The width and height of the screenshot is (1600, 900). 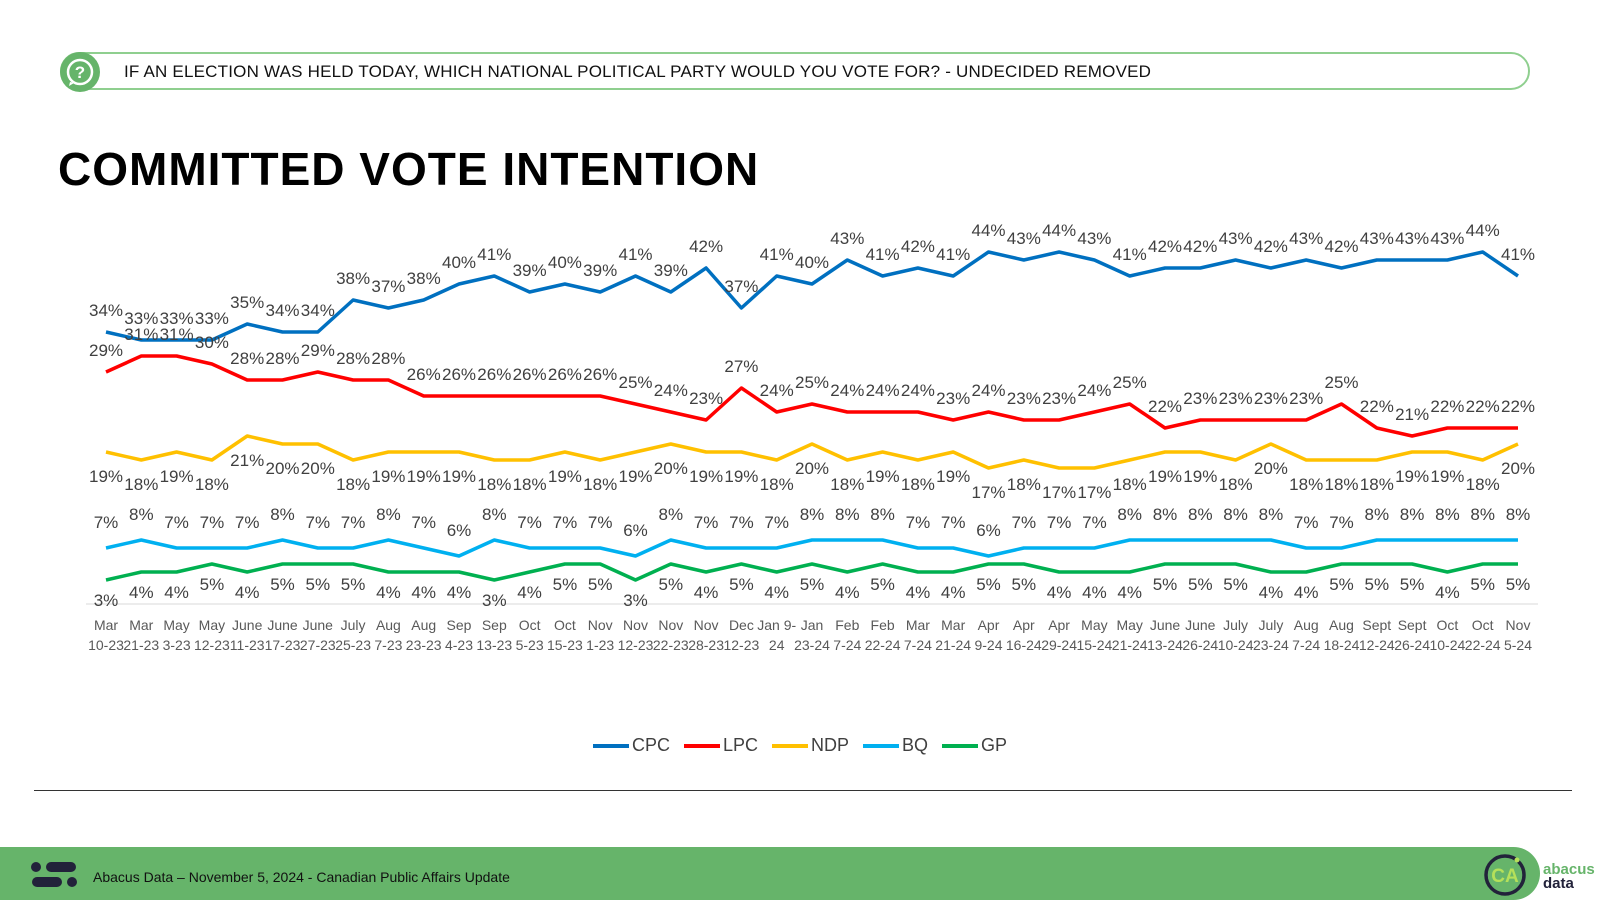 What do you see at coordinates (1059, 625) in the screenshot?
I see `x-tick-label: Apr` at bounding box center [1059, 625].